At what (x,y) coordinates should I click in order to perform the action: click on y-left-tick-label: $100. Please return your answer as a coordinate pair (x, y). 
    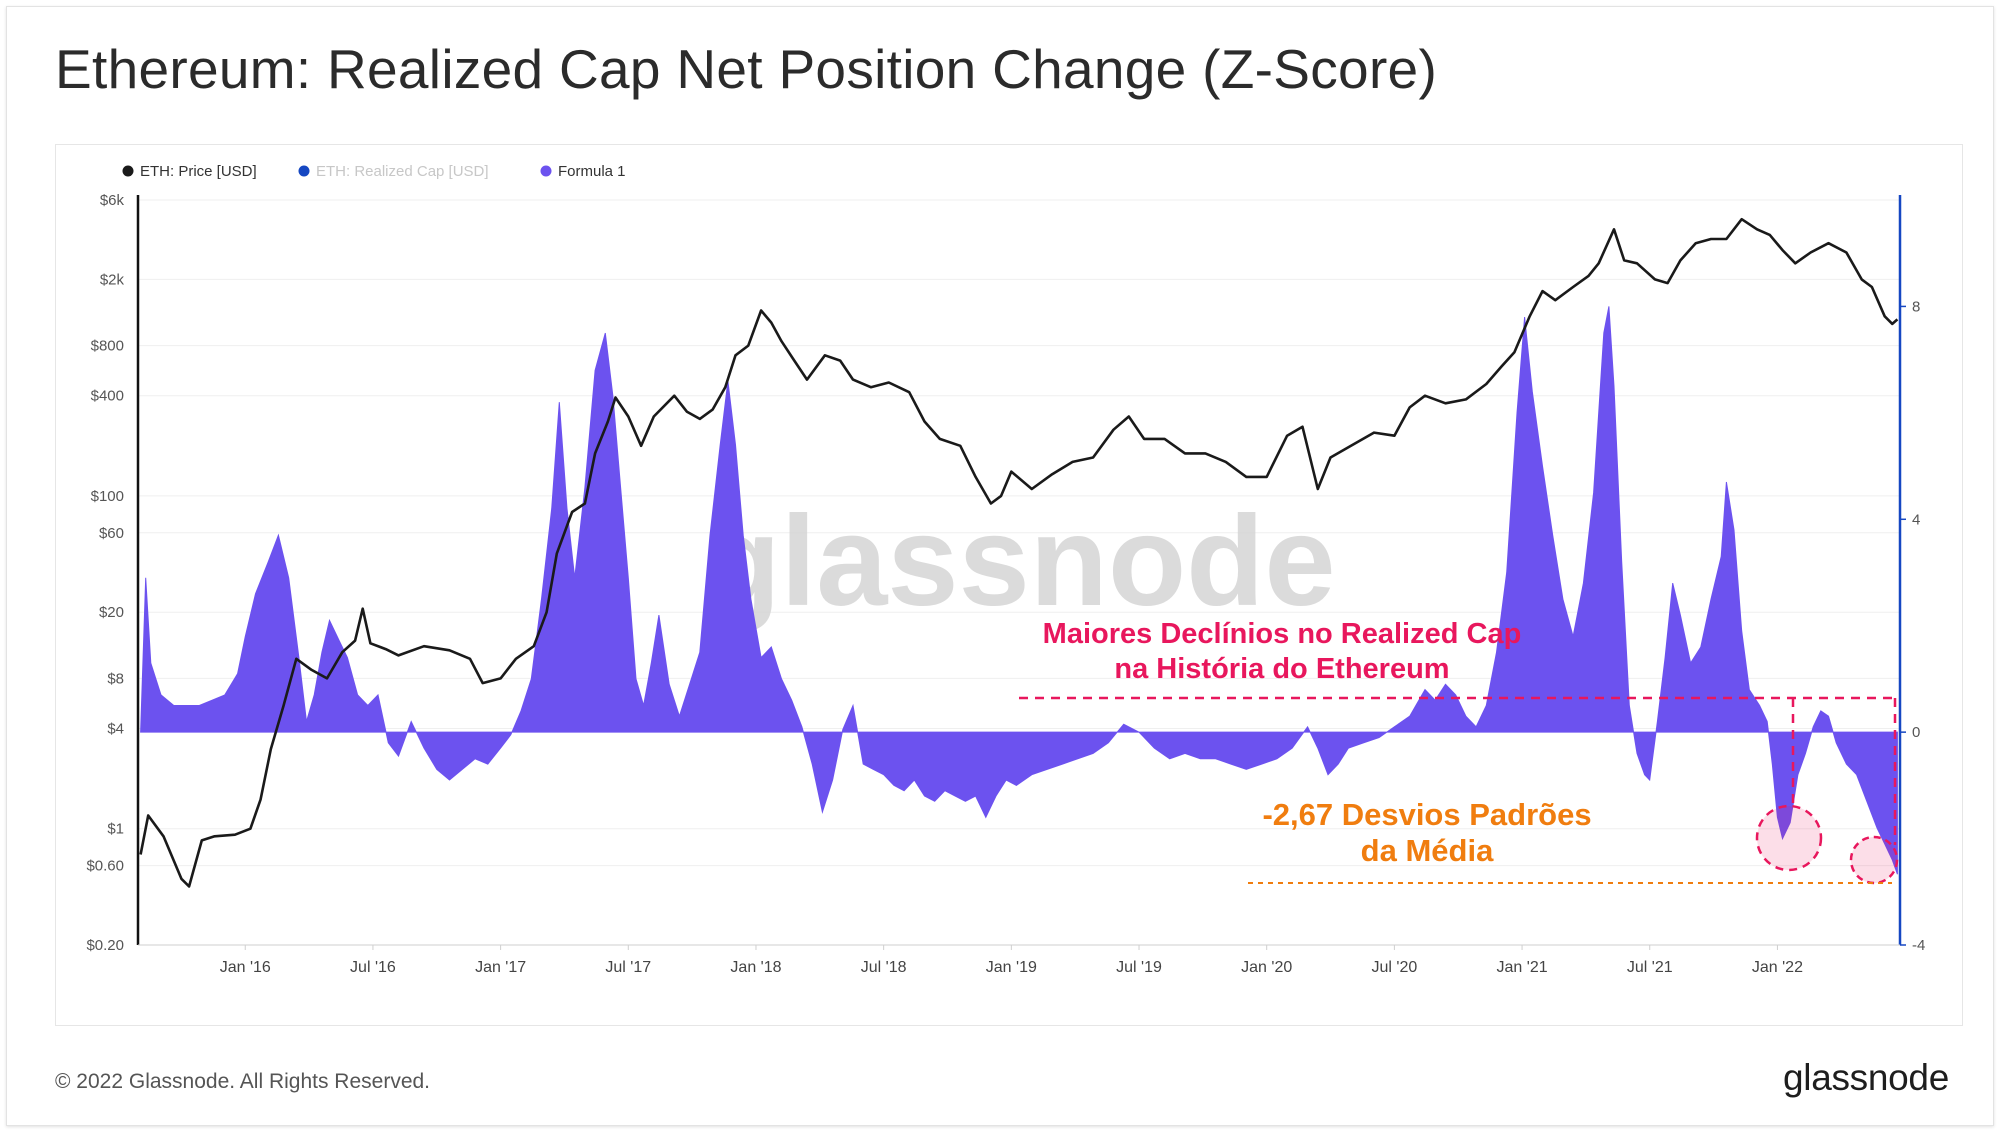
    Looking at the image, I should click on (107, 496).